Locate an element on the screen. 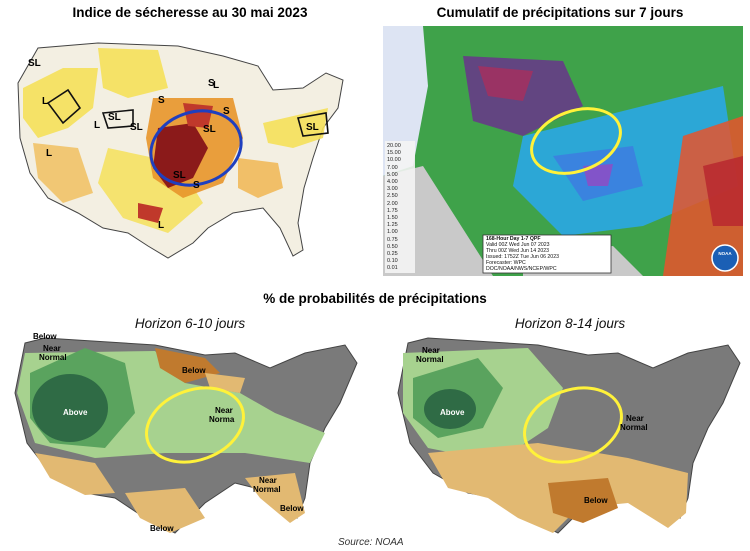 The height and width of the screenshot is (551, 750). precip-info-box is located at coordinates (547, 254).